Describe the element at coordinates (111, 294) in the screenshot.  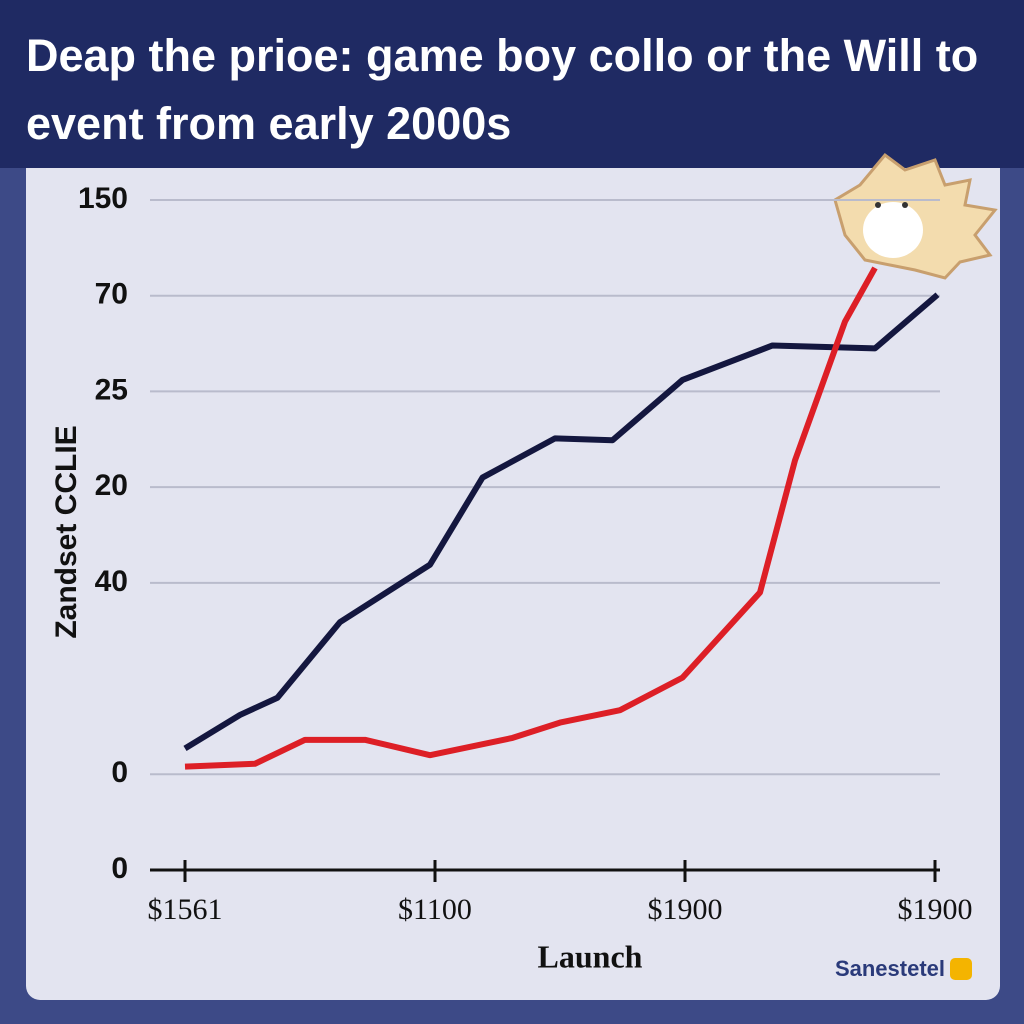
I see `y-tick-label: 70` at that location.